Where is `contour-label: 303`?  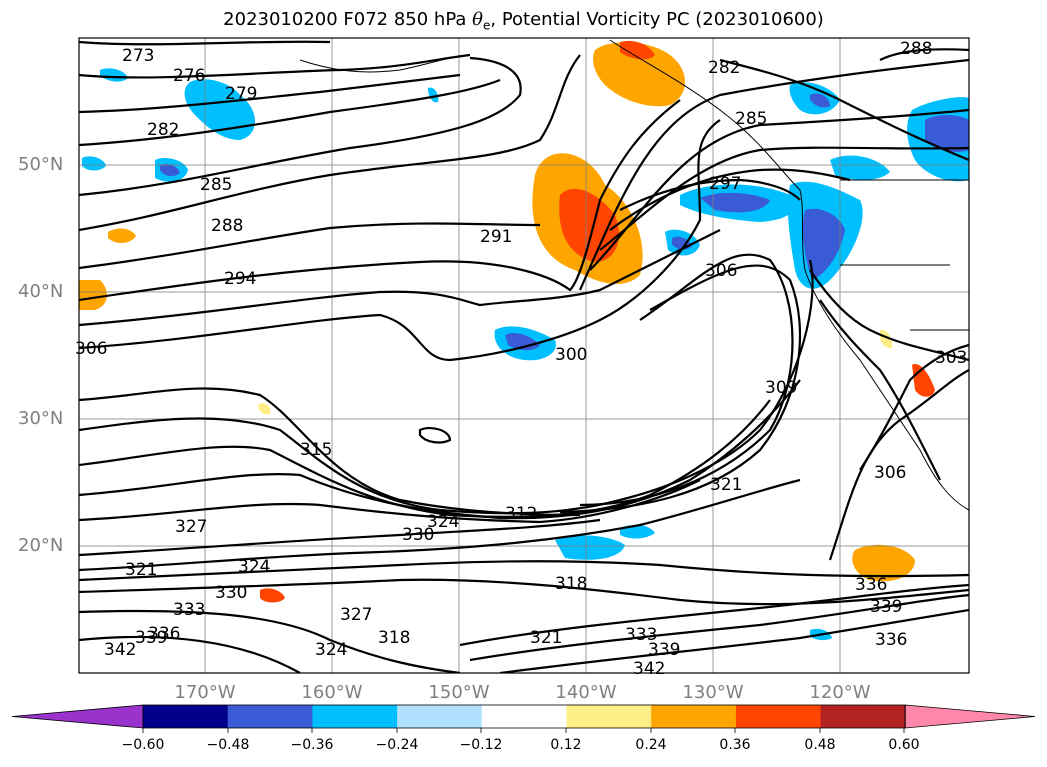 contour-label: 303 is located at coordinates (951, 358).